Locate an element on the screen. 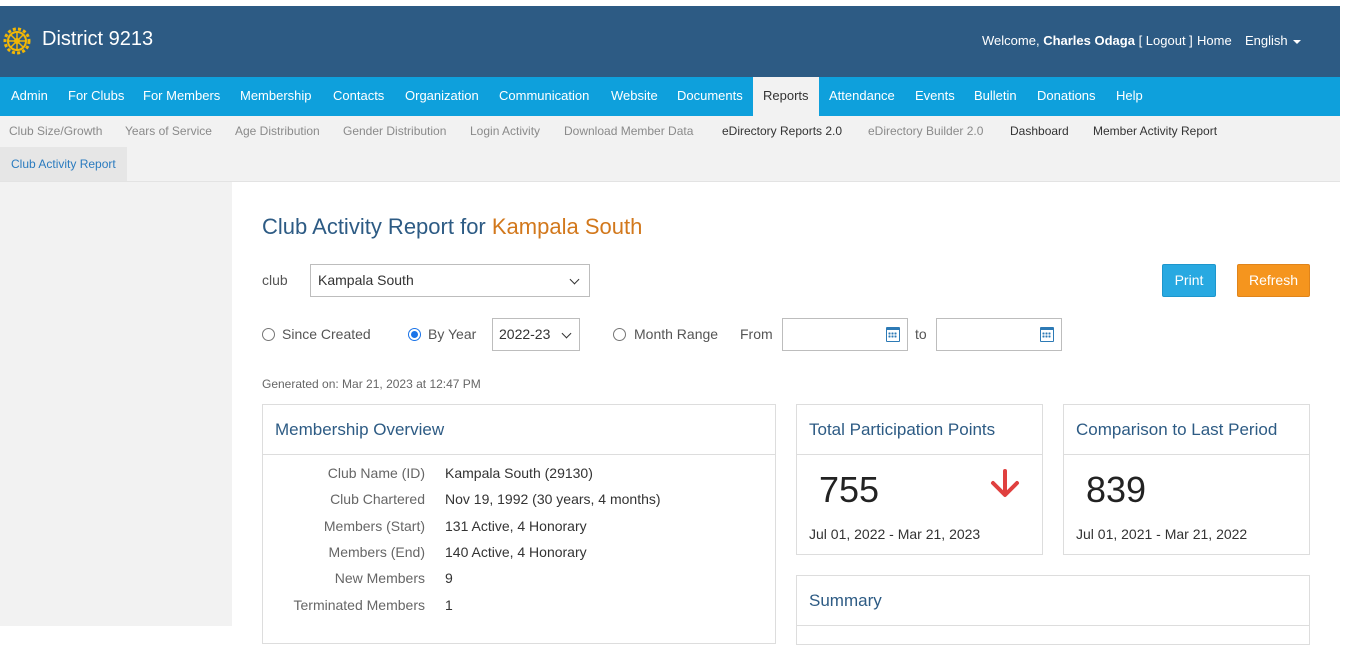 The height and width of the screenshot is (645, 1346). nav-communication: Communication is located at coordinates (544, 95).